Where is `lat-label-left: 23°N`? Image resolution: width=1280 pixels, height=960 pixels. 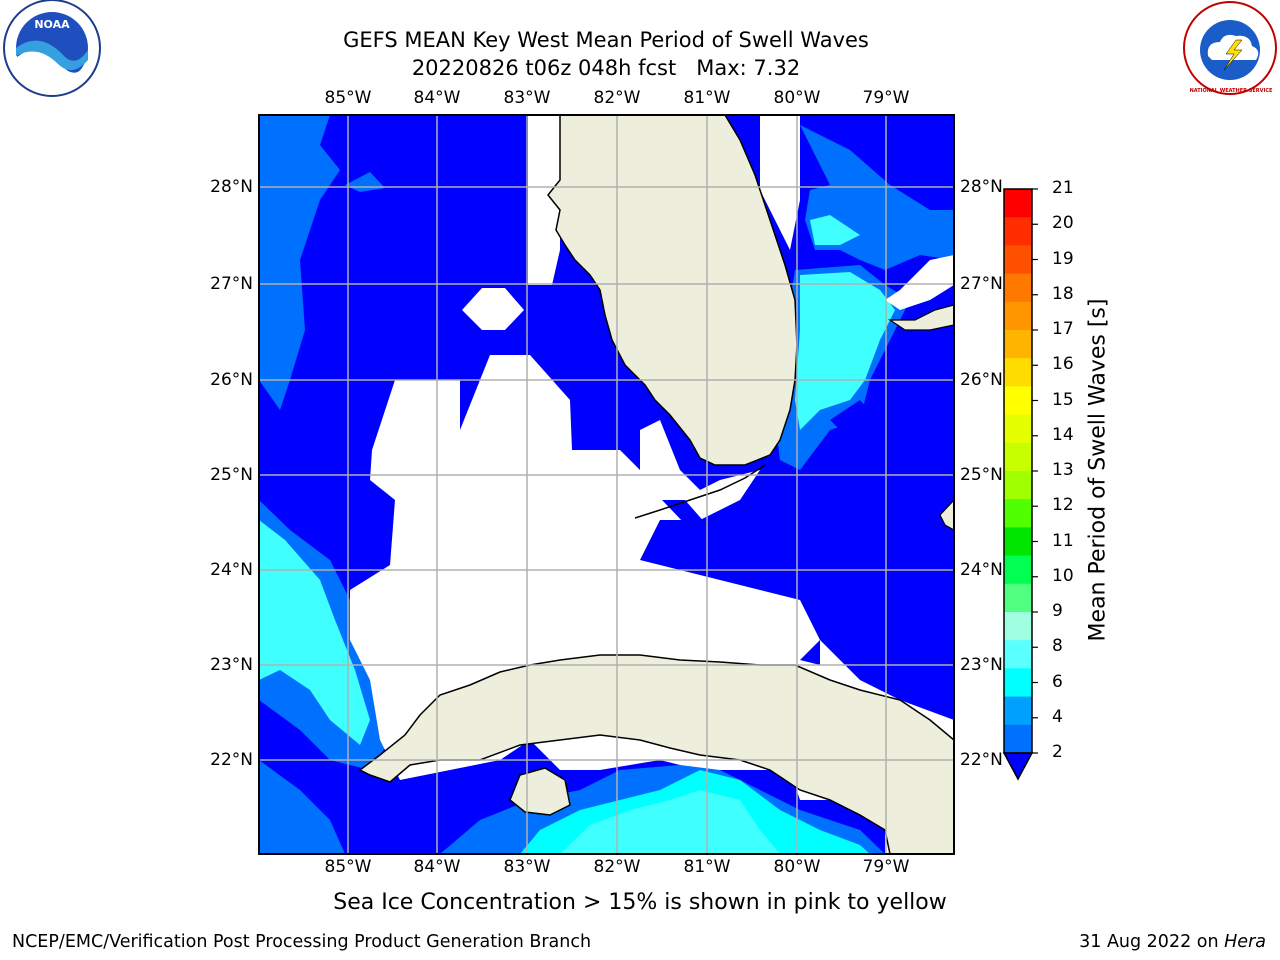 lat-label-left: 23°N is located at coordinates (231, 665).